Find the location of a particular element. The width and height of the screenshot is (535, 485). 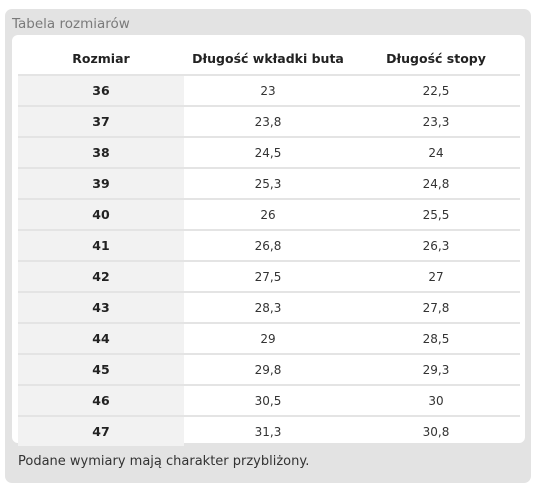

table-row: 42 27,5 27 is located at coordinates (269, 276).